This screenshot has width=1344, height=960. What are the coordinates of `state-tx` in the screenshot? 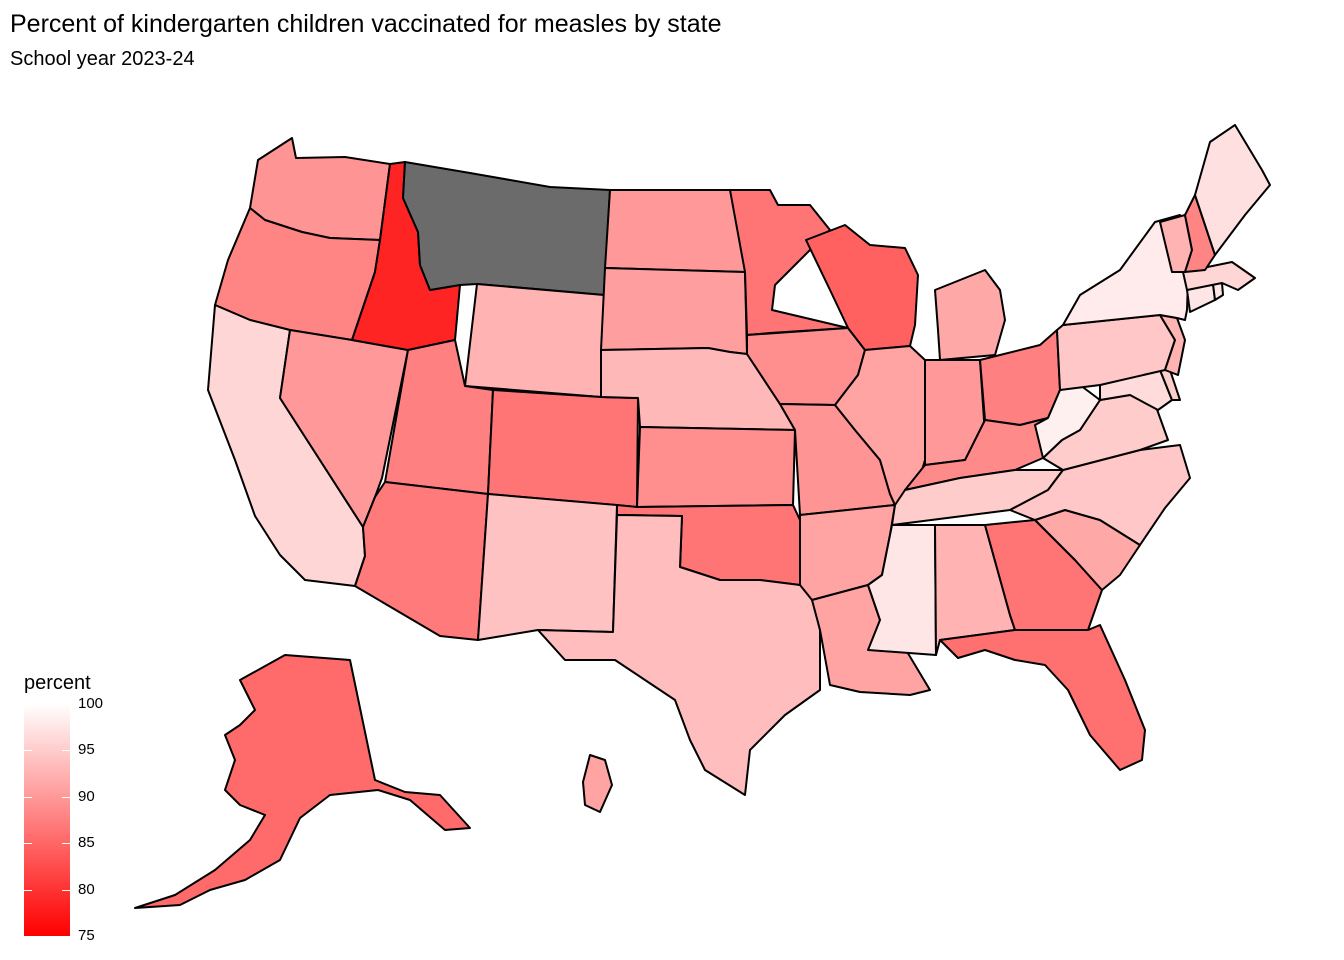 It's located at (679, 655).